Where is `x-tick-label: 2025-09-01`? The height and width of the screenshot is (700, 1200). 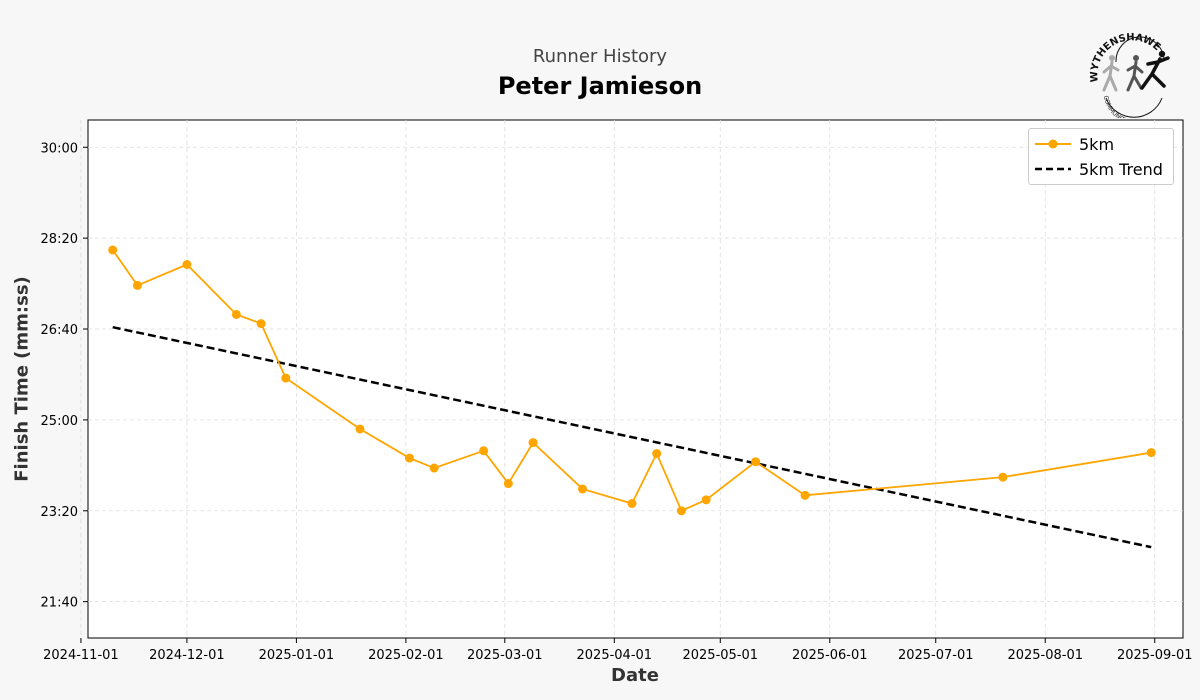 x-tick-label: 2025-09-01 is located at coordinates (1155, 655).